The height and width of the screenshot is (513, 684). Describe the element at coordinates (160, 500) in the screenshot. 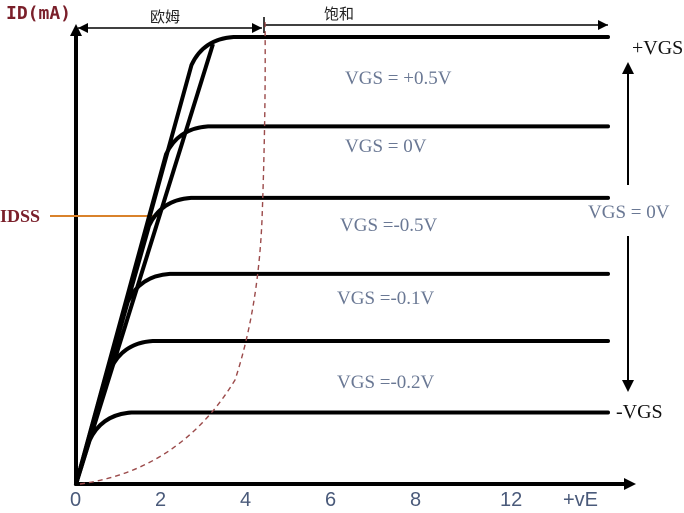

I see `x-tick-label: 2` at that location.